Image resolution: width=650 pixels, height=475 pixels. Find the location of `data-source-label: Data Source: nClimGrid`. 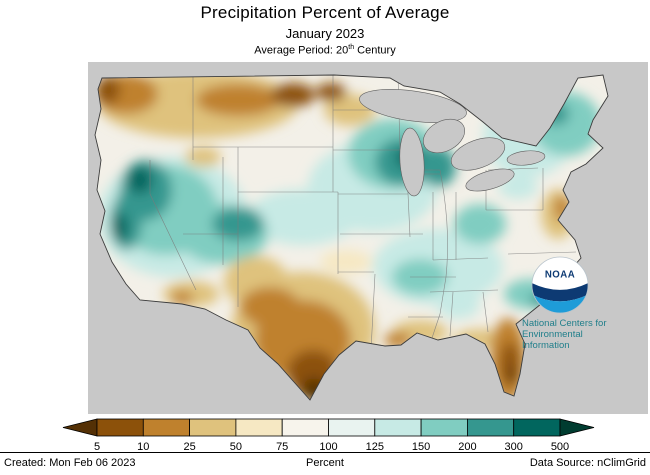

data-source-label: Data Source: nClimGrid is located at coordinates (587, 463).